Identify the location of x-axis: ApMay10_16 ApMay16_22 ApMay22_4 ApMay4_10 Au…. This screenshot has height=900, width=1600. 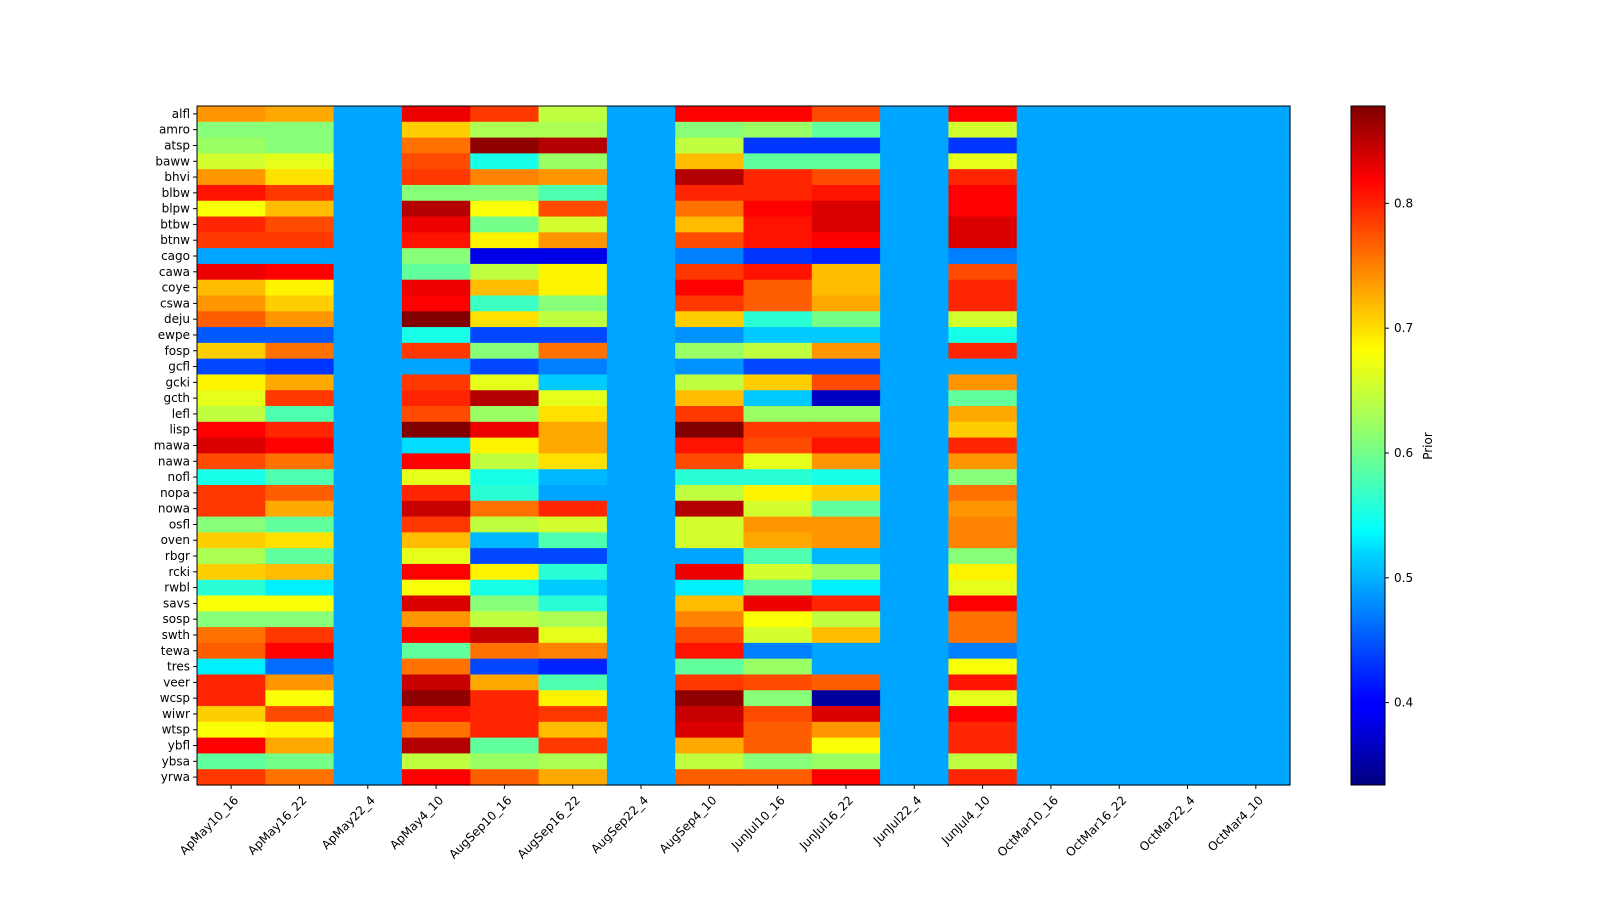
(721, 823).